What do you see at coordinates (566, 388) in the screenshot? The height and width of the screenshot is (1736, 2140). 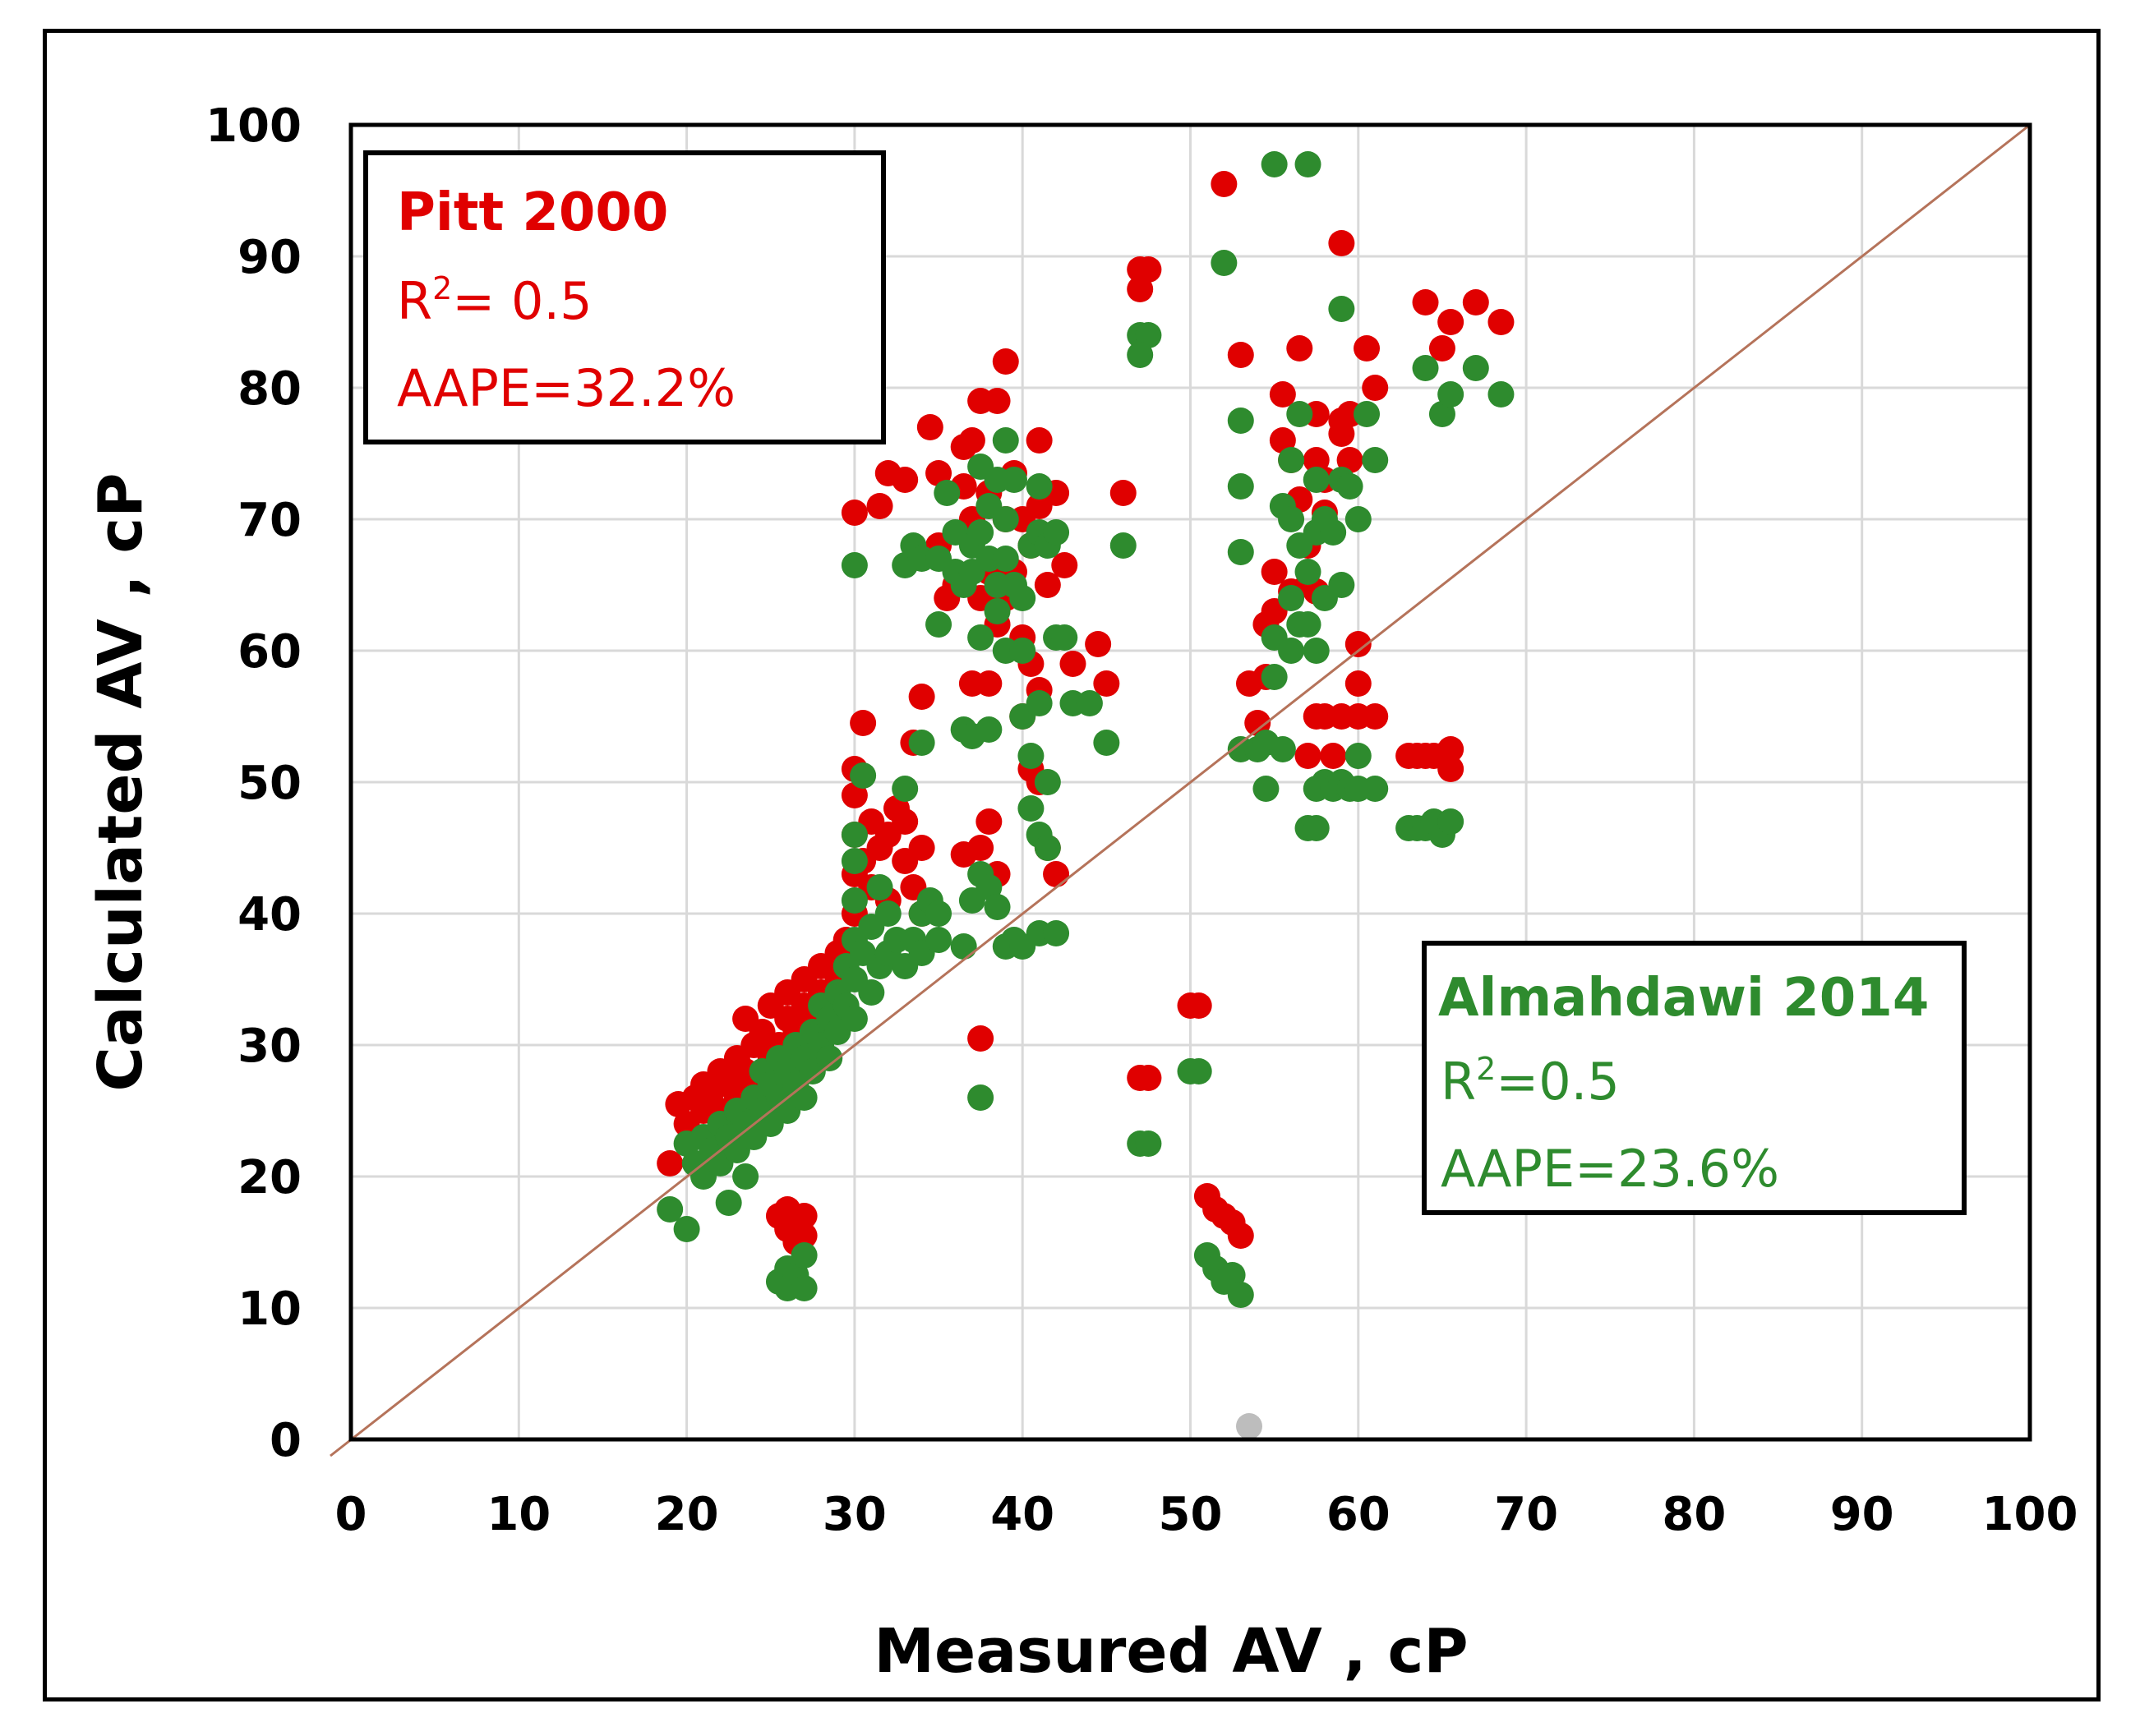 I see `legend-aape-pitt: AAPE=32.2%` at bounding box center [566, 388].